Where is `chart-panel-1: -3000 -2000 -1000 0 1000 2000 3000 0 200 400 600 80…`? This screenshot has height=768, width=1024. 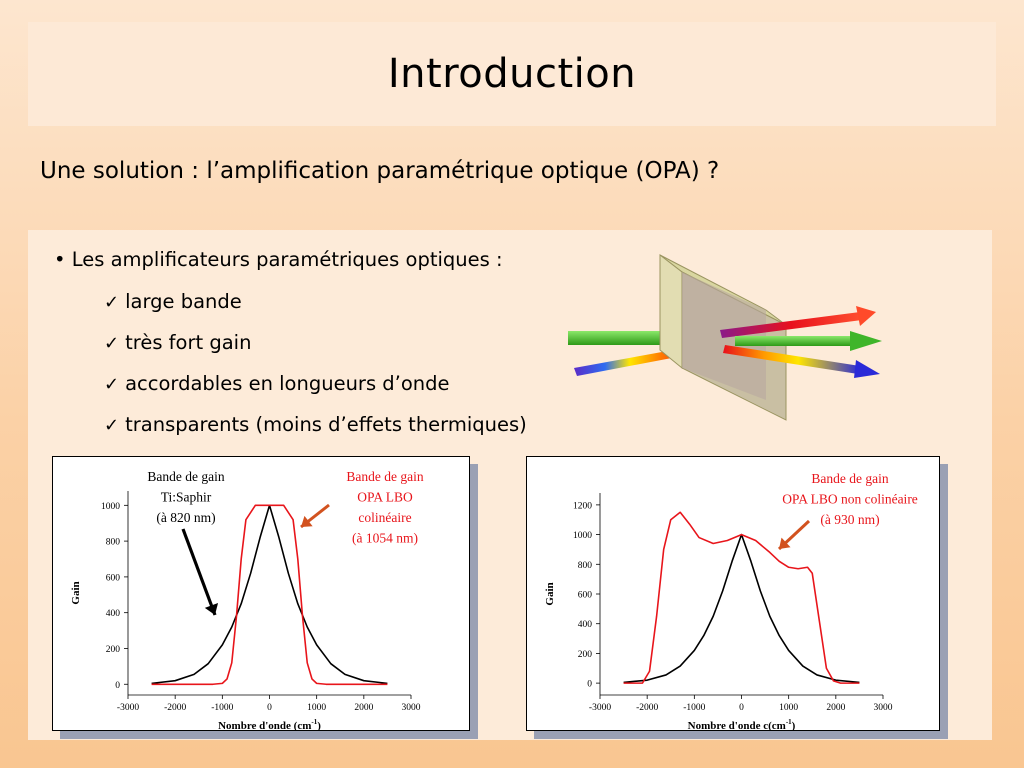
chart-panel-1: -3000 -2000 -1000 0 1000 2000 3000 0 200 400 600 80… is located at coordinates (261, 593).